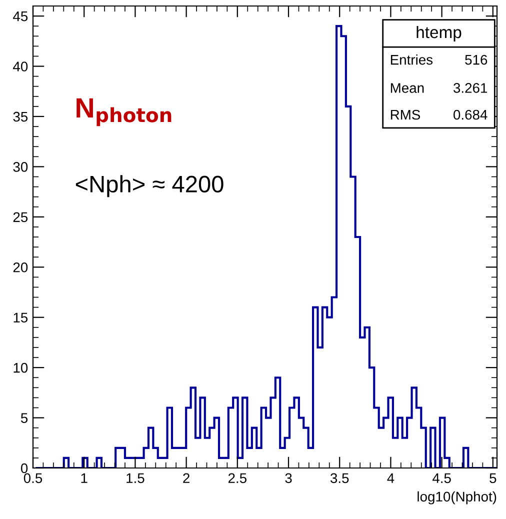 This screenshot has width=506, height=519. Describe the element at coordinates (407, 88) in the screenshot. I see `annotation: Mean` at that location.